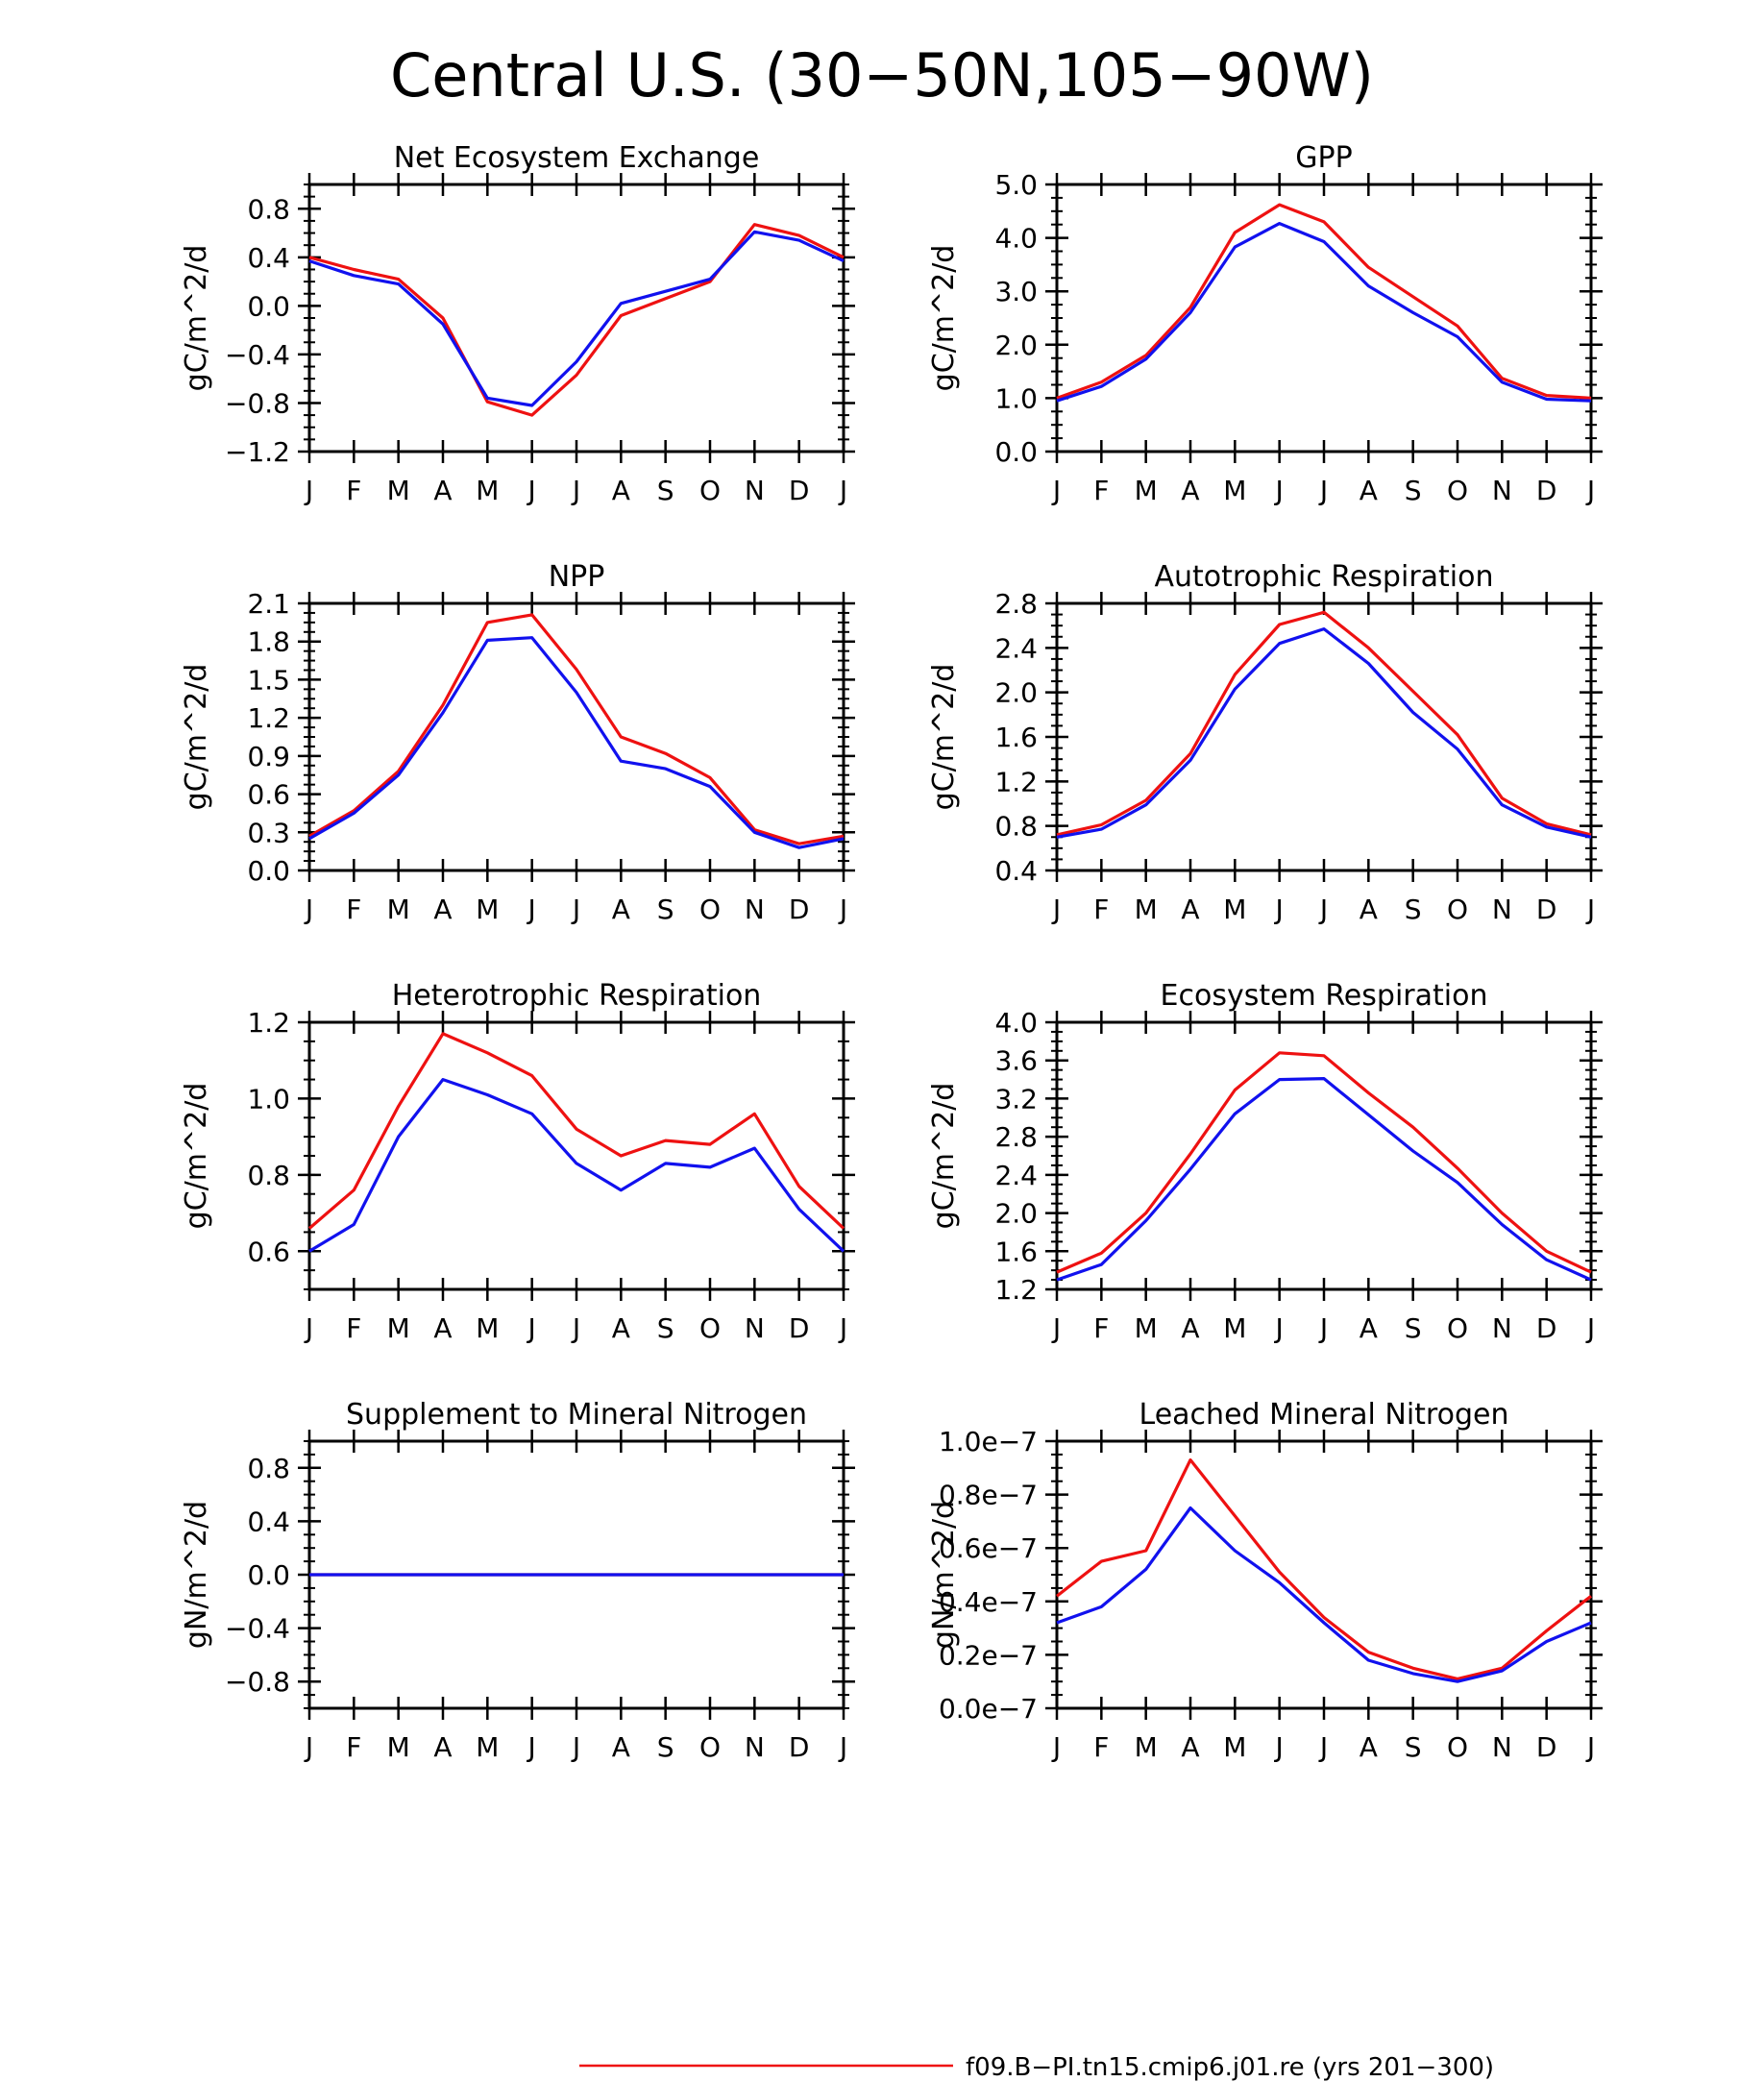 This screenshot has width=1764, height=2082. Describe the element at coordinates (1016, 604) in the screenshot. I see `y-tick-label: 2.8` at that location.